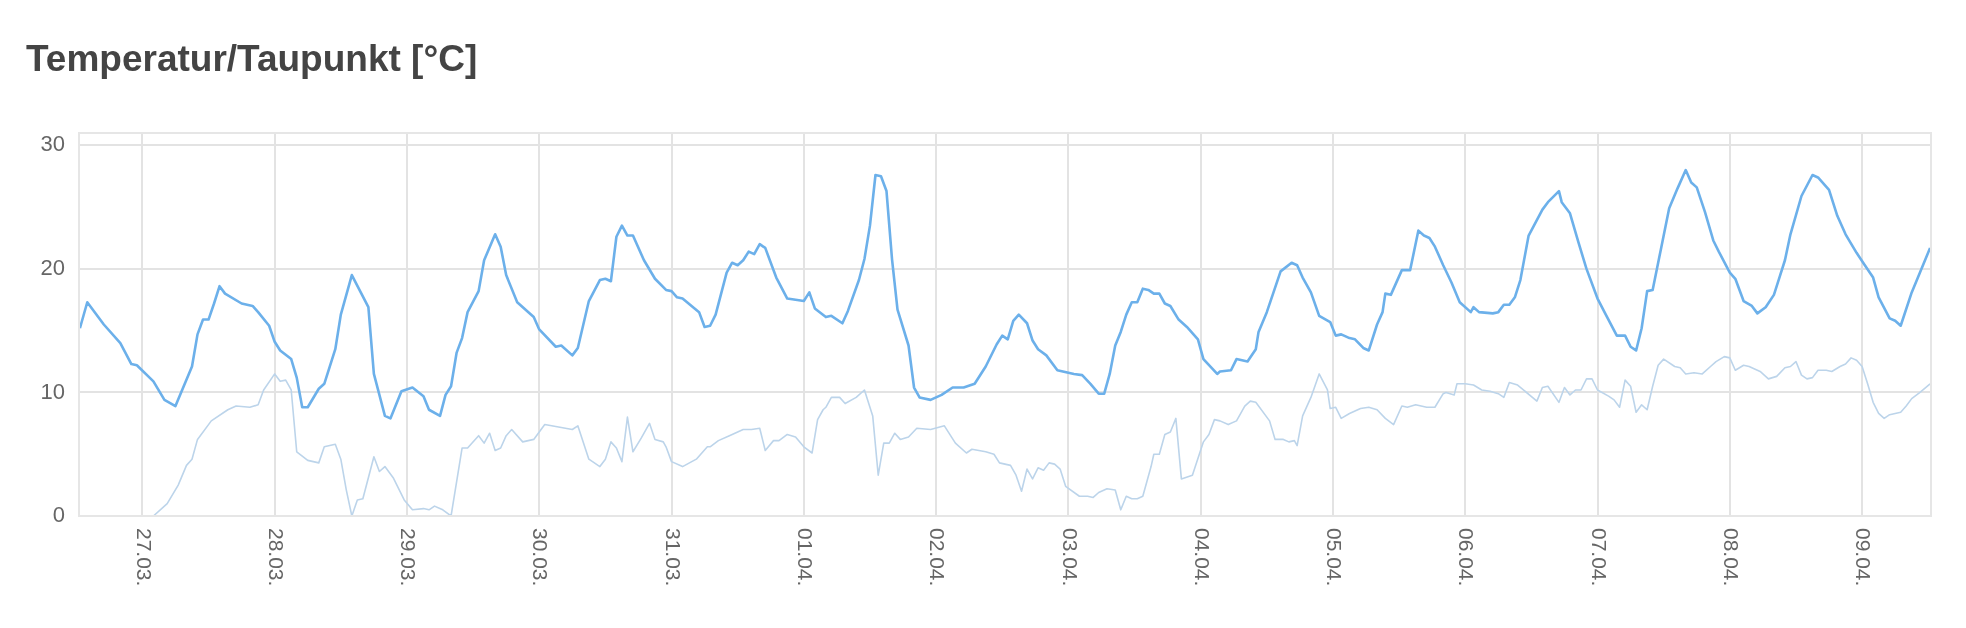  I want to click on x-tick-label: 30.03., so click(541, 557).